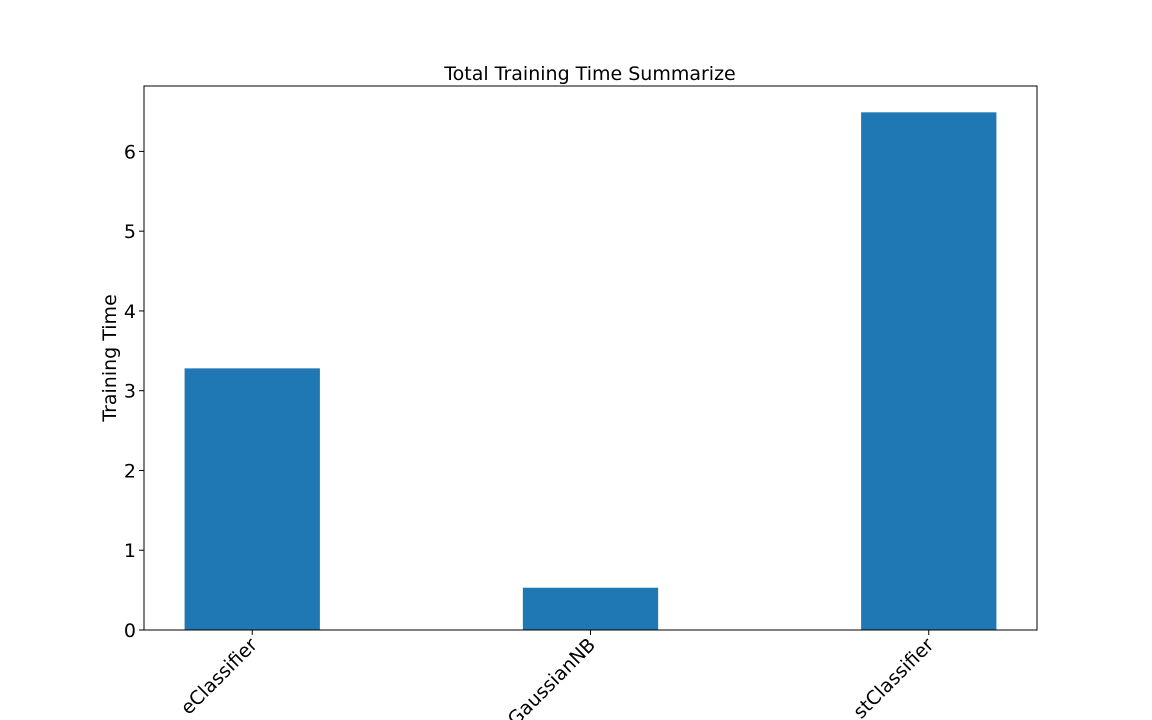  What do you see at coordinates (130, 631) in the screenshot?
I see `y-tick-label: 0` at bounding box center [130, 631].